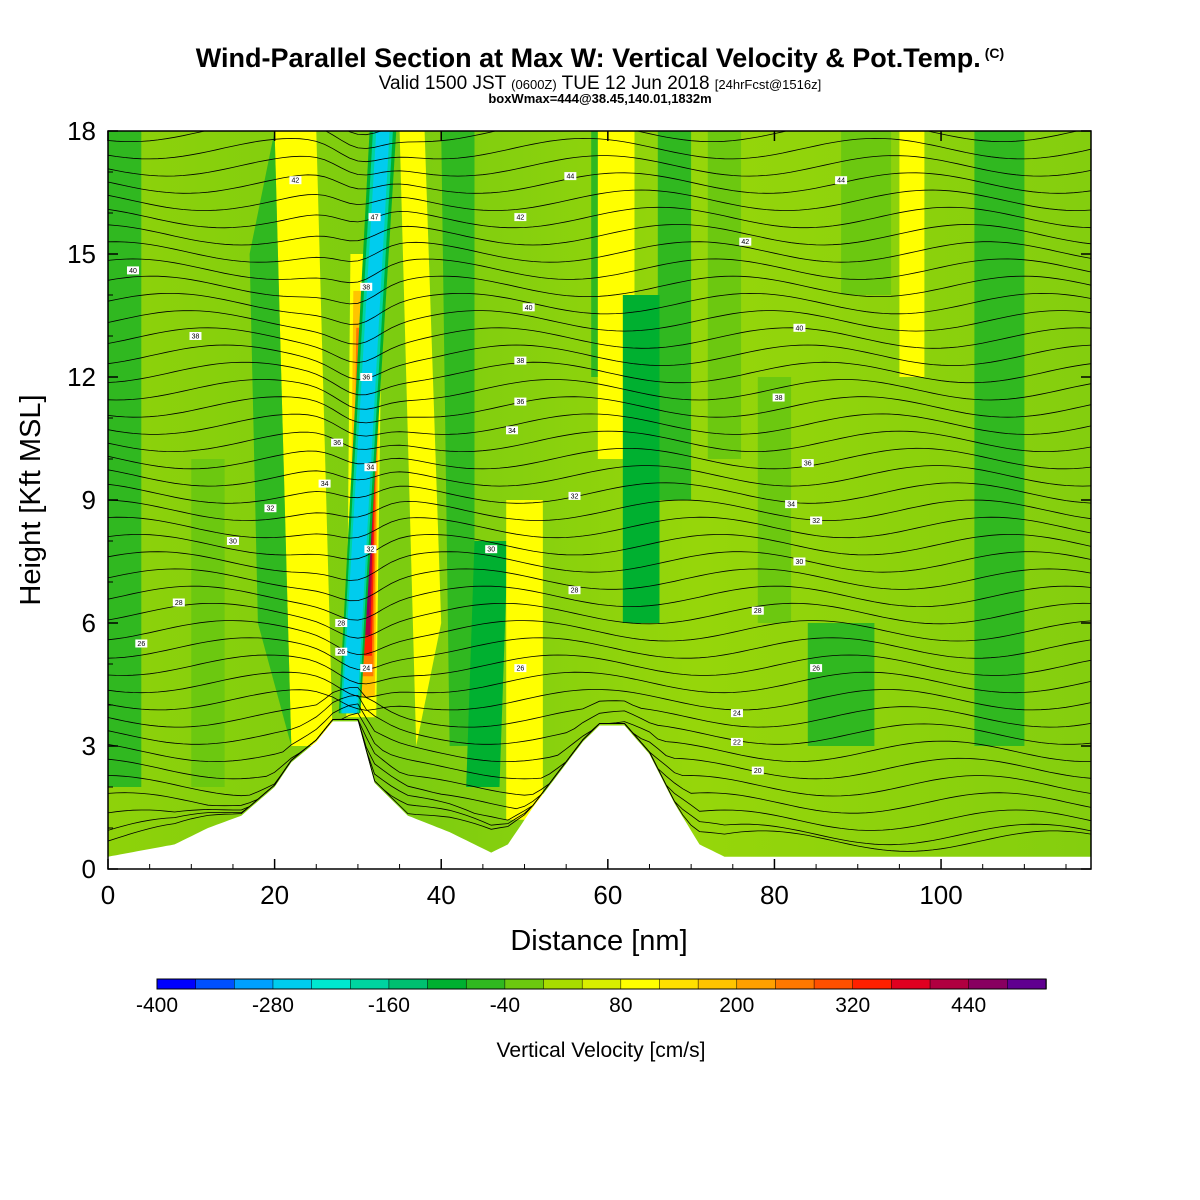 This screenshot has height=1200, width=1200. Describe the element at coordinates (599, 795) in the screenshot. I see `terrain-mask` at that location.